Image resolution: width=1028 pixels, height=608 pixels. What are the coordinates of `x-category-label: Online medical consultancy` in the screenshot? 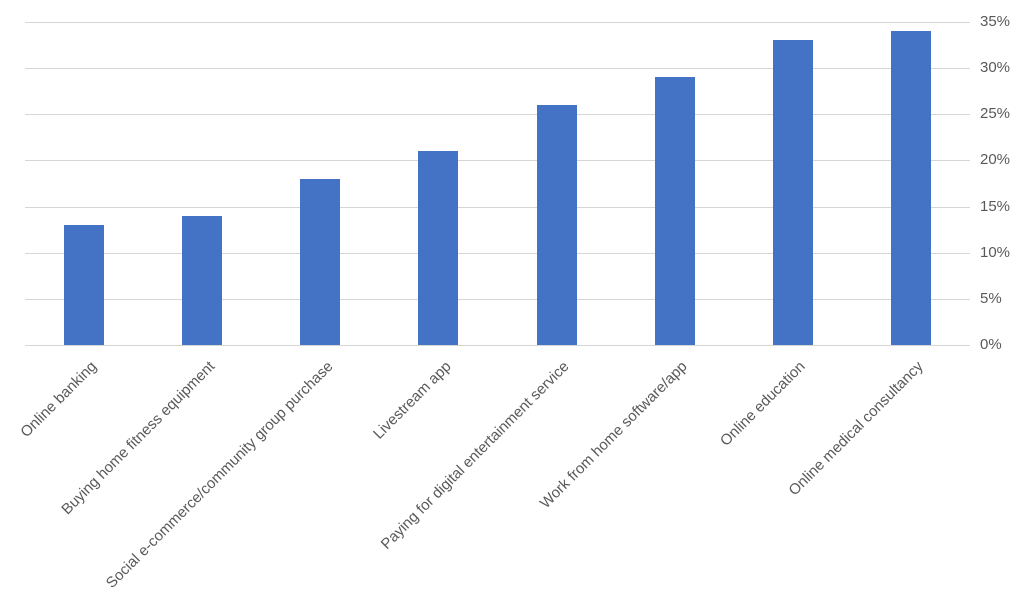 It's located at (856, 429).